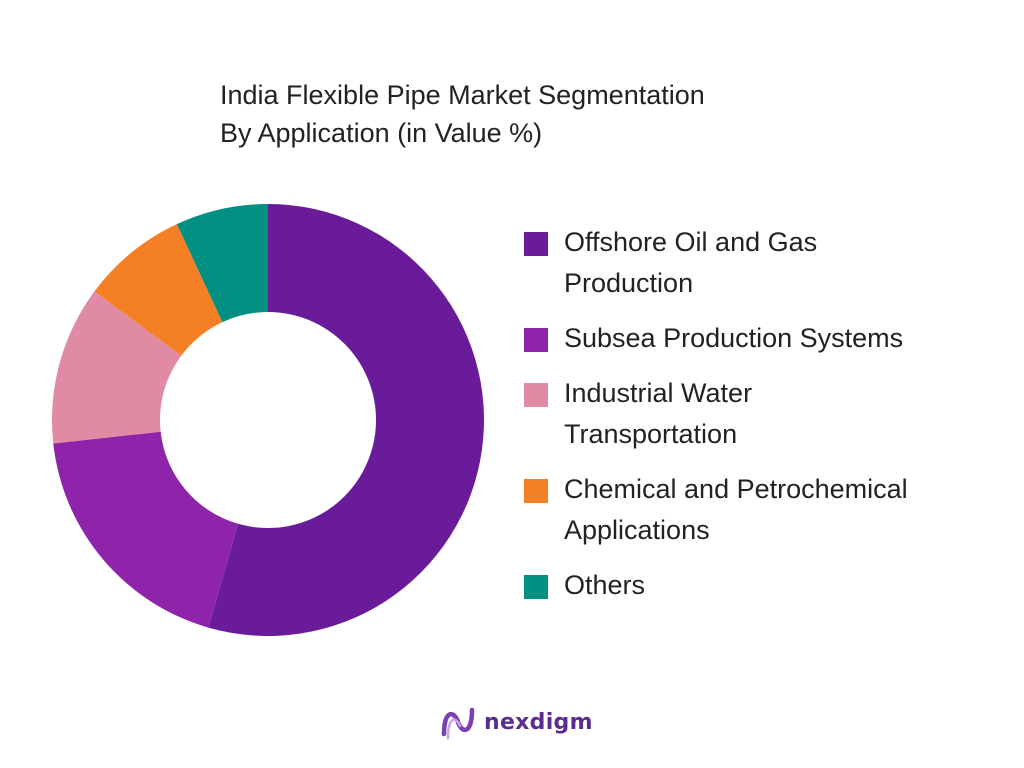  What do you see at coordinates (629, 283) in the screenshot?
I see `legend-label-offshore-oil-gas-line-2: Production` at bounding box center [629, 283].